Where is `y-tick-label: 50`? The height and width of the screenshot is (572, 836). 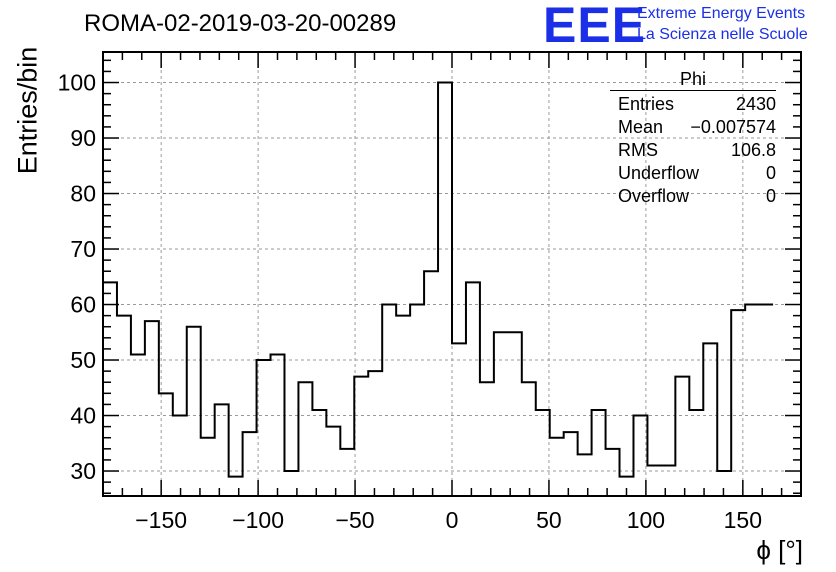 y-tick-label: 50 is located at coordinates (83, 360).